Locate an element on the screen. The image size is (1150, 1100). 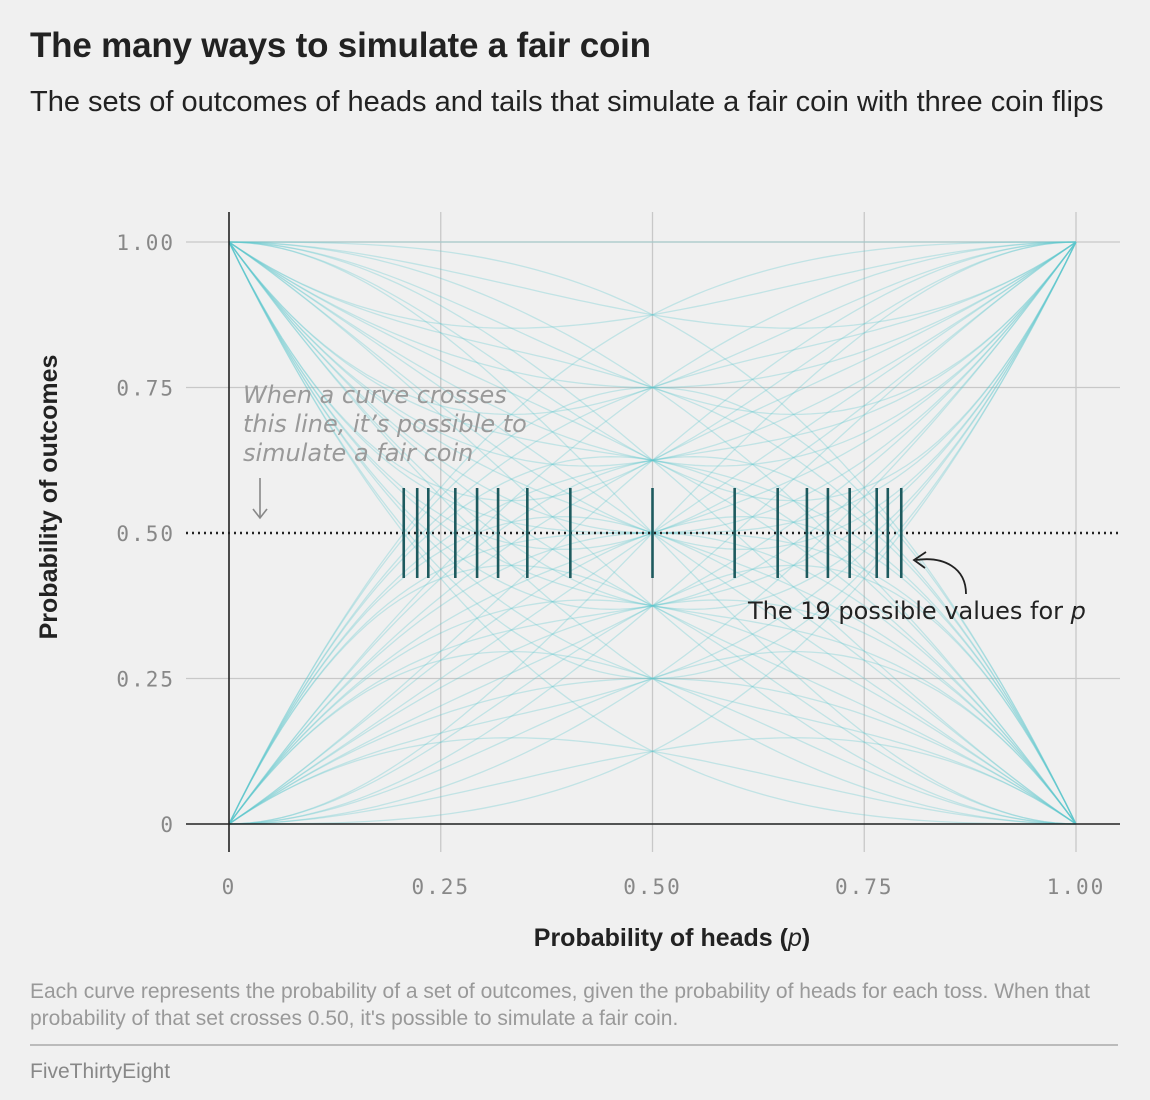
line-note-3: simulate a fair coin is located at coordinates (358, 453).